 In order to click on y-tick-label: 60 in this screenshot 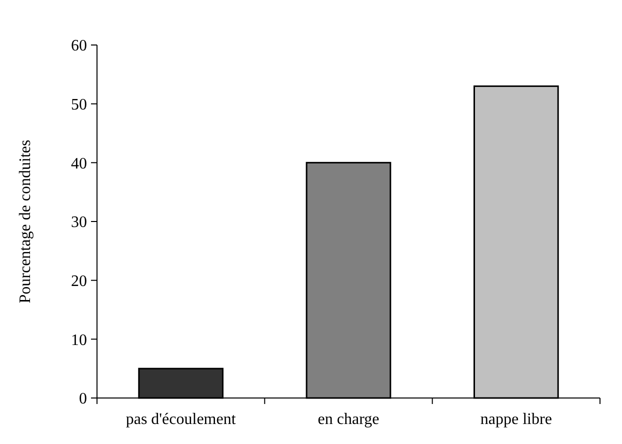, I will do `click(79, 46)`.